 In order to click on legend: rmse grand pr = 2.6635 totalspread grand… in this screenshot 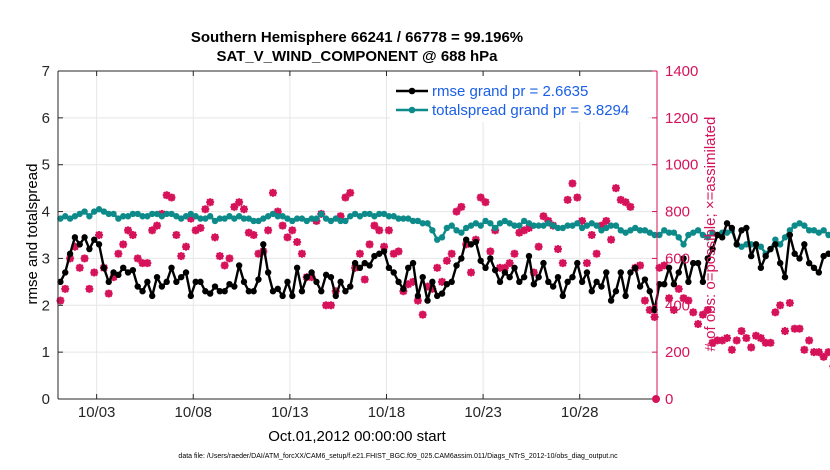, I will do `click(519, 99)`.